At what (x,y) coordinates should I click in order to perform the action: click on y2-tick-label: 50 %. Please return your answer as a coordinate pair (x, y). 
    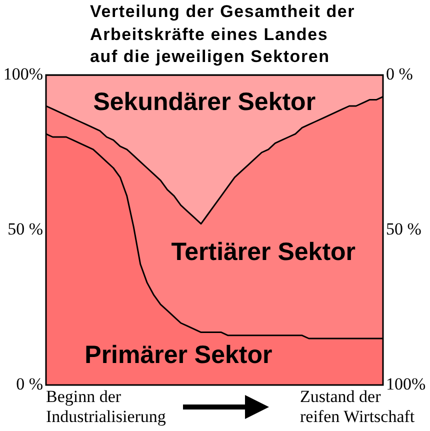
    Looking at the image, I should click on (404, 228).